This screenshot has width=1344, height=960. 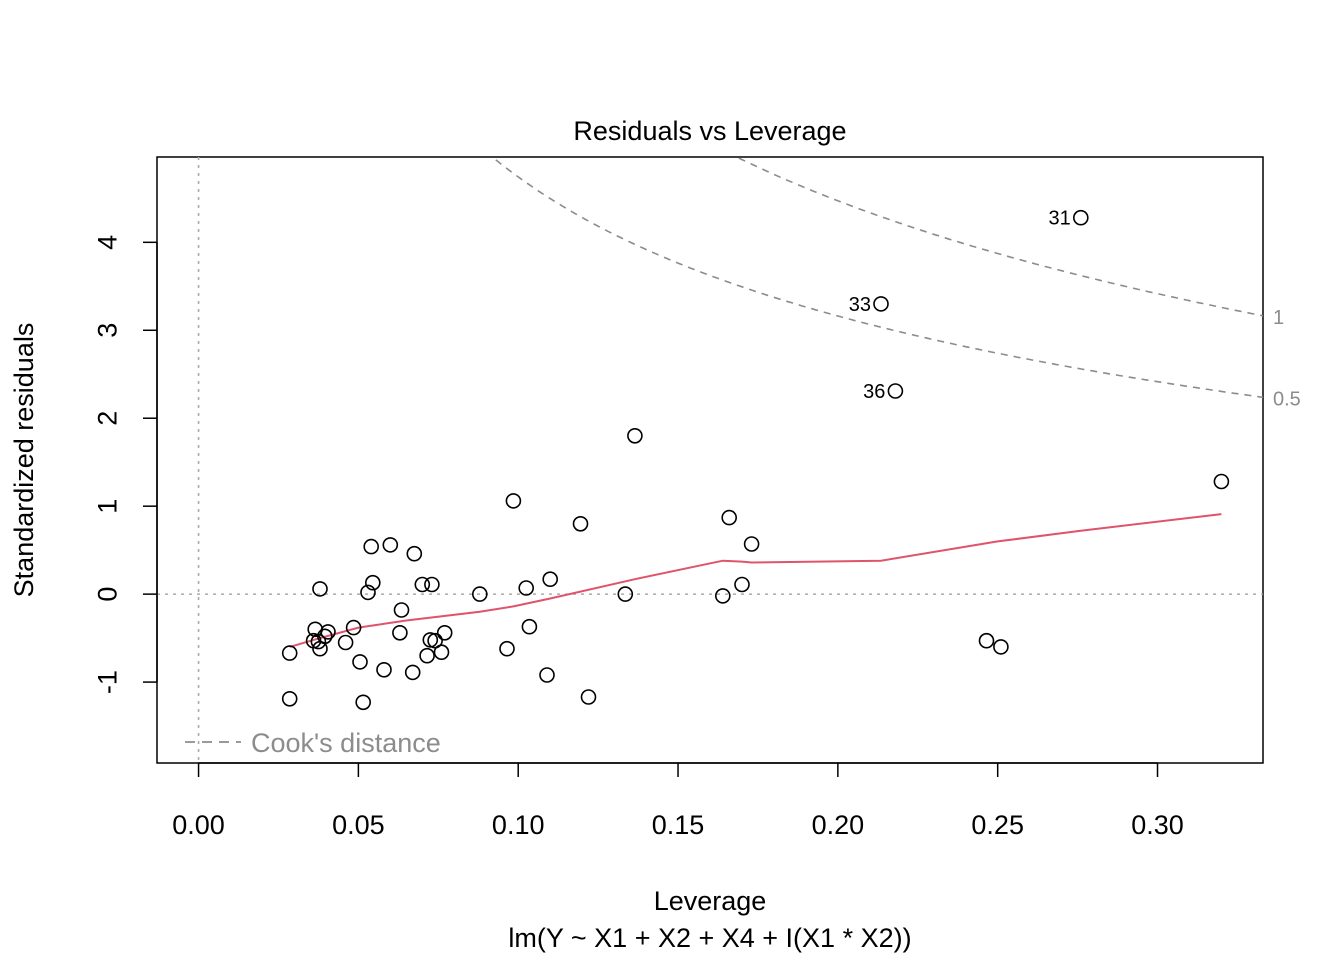 What do you see at coordinates (678, 801) in the screenshot?
I see `x-axis: 0.00 0.05 0.10 0.15 0.20 0.25 0.30` at bounding box center [678, 801].